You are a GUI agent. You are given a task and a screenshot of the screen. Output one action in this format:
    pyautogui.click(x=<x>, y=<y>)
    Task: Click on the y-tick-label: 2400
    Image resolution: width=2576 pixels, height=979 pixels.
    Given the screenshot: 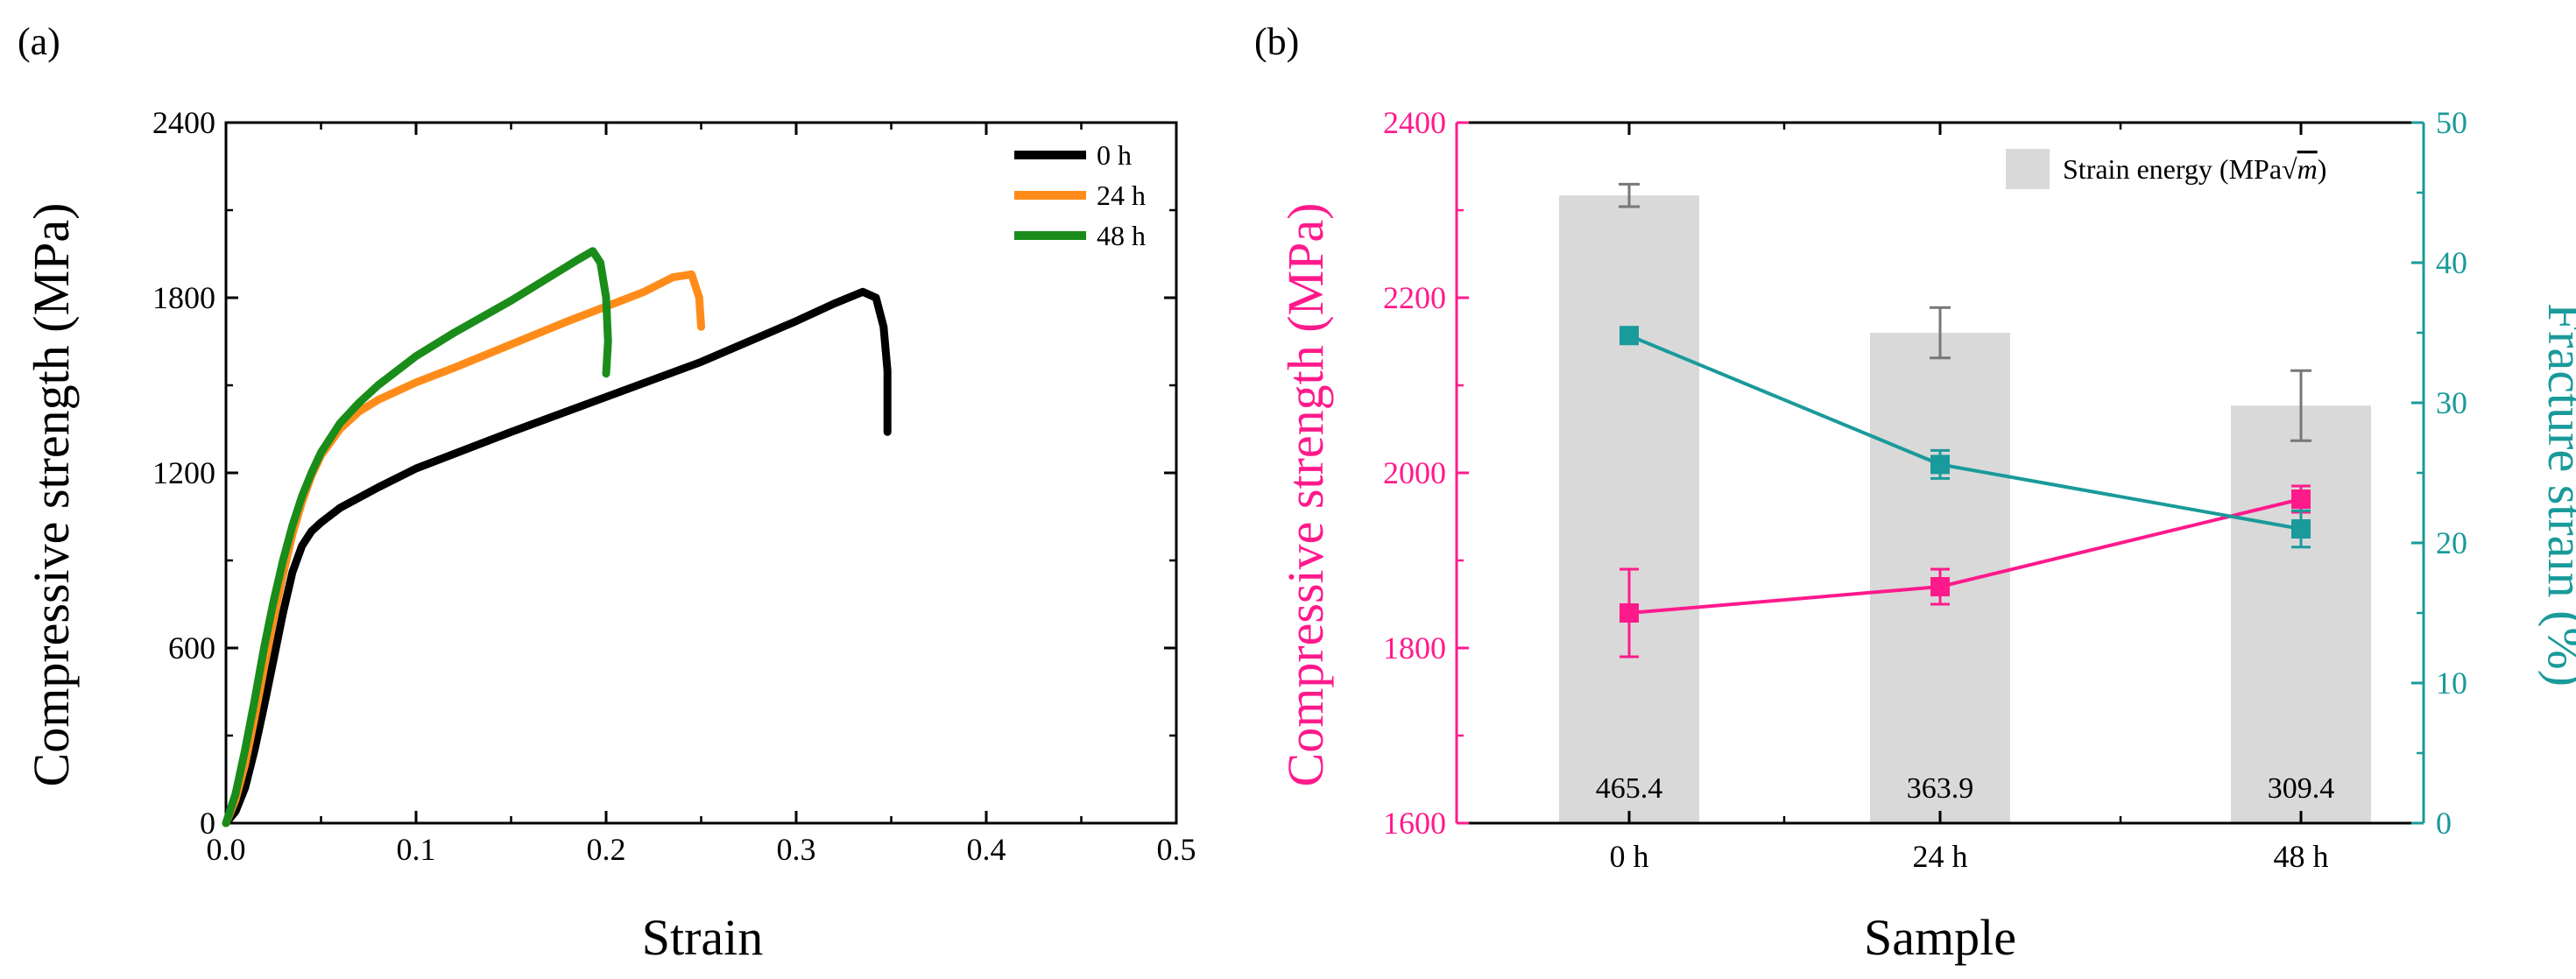 What is the action you would take?
    pyautogui.click(x=183, y=122)
    